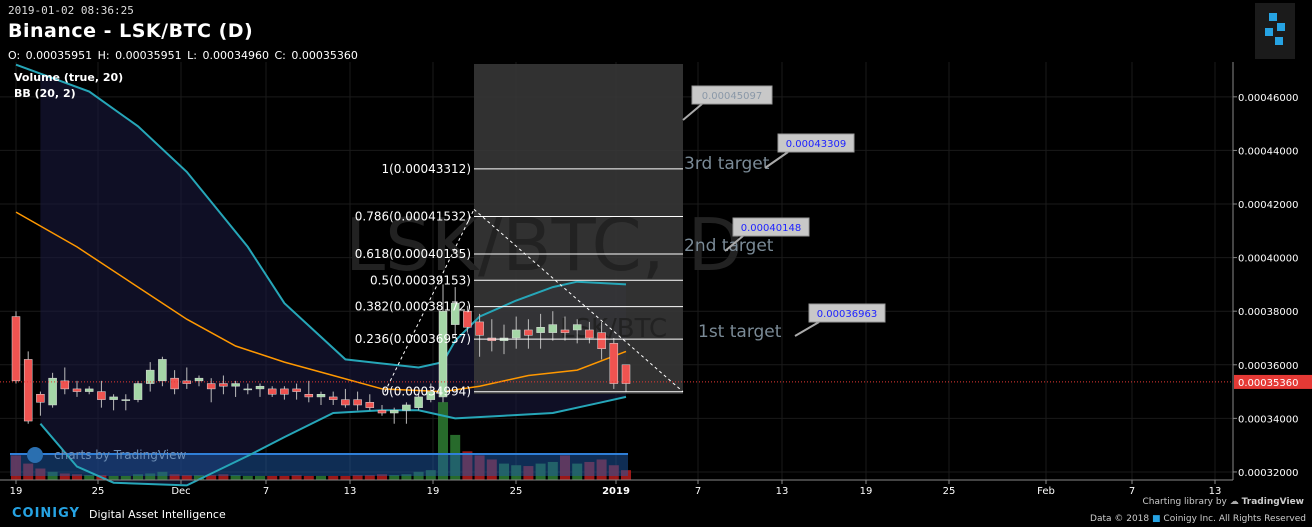  What do you see at coordinates (103, 55) in the screenshot?
I see `ohlc-h-label: H:` at bounding box center [103, 55].